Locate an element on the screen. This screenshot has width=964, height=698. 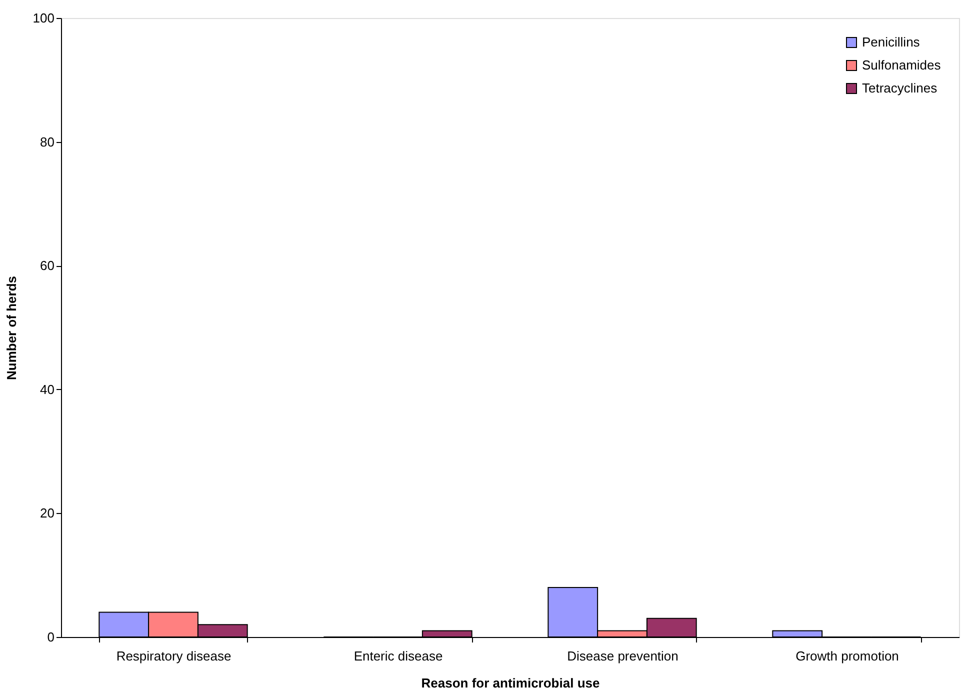
y-tick-label: 100 is located at coordinates (43, 18).